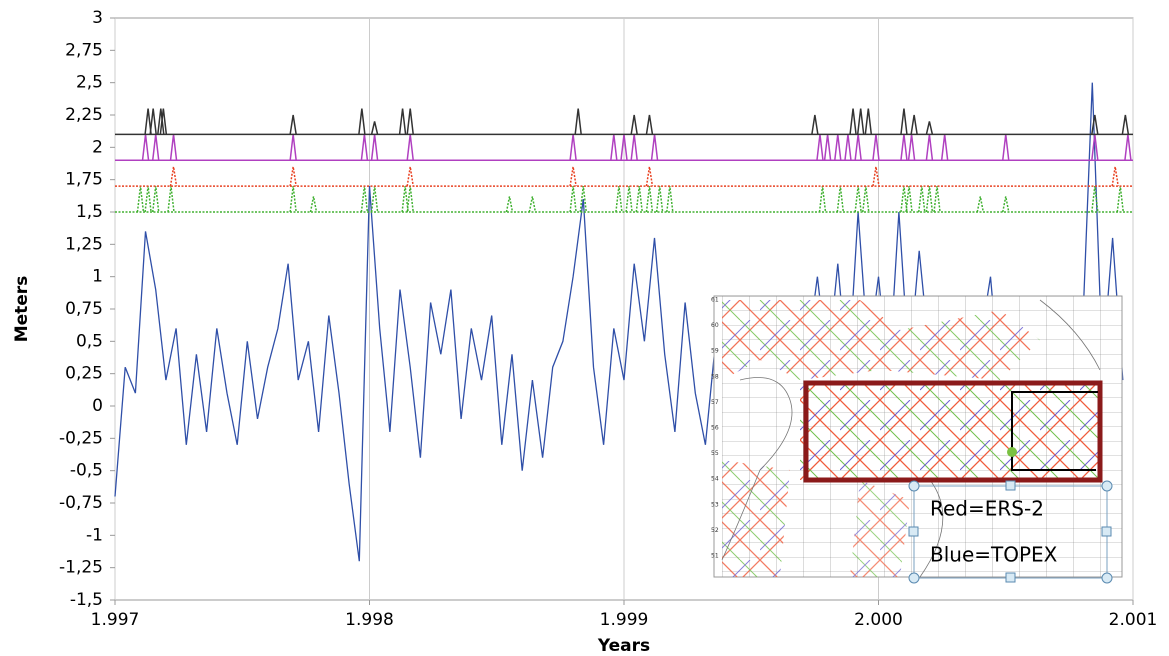 Image resolution: width=1169 pixels, height=656 pixels. What do you see at coordinates (97, 147) in the screenshot?
I see `y-tick-label: 2` at bounding box center [97, 147].